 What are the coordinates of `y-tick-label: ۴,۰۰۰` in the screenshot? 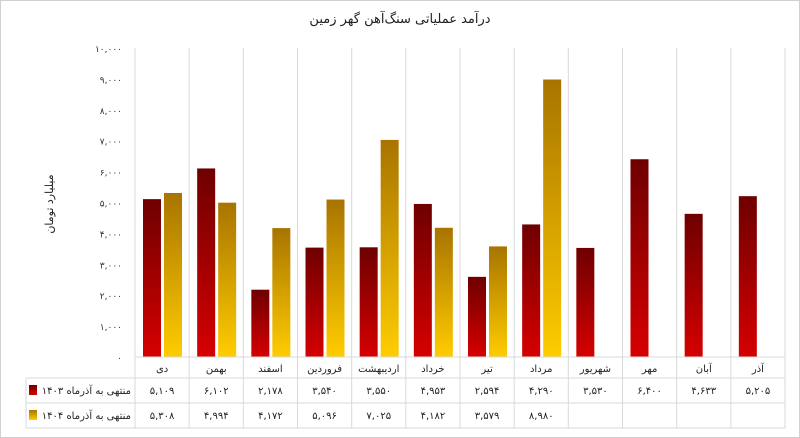 It's located at (111, 235).